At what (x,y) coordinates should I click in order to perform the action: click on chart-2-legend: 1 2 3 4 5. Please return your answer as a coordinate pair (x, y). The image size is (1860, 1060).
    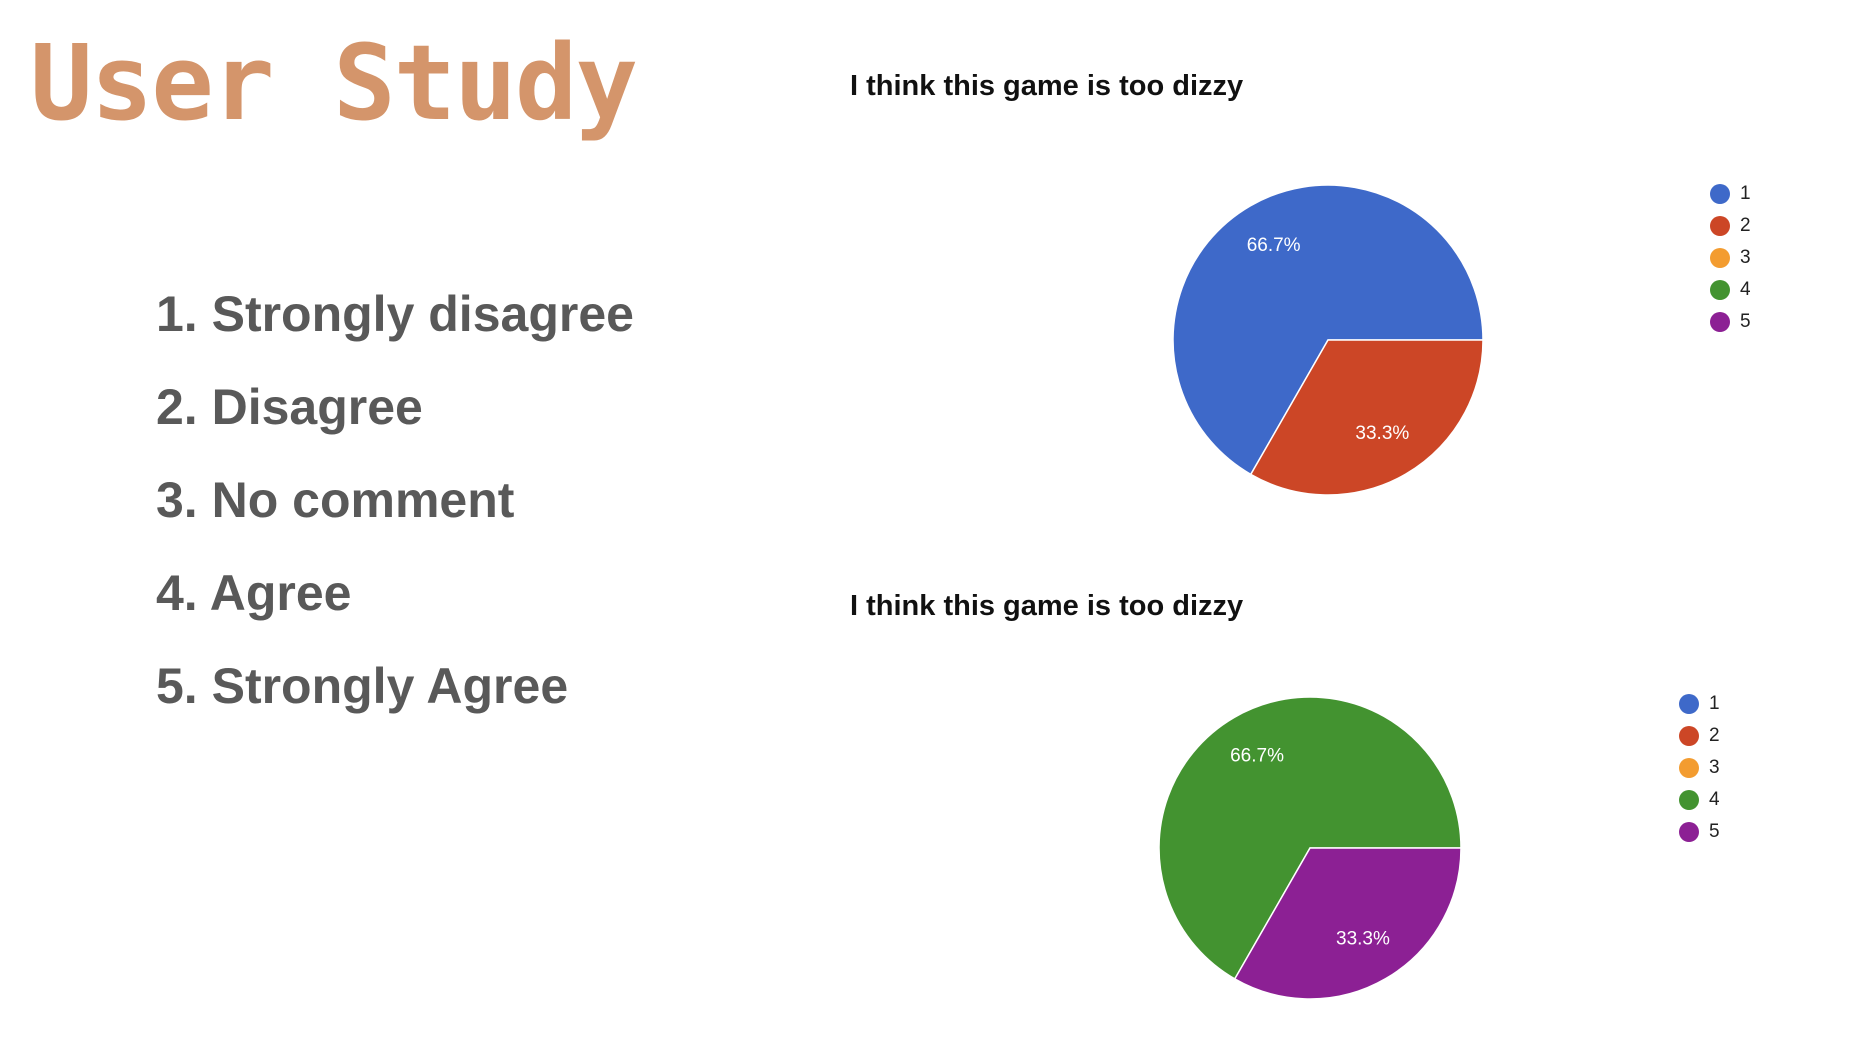
    Looking at the image, I should click on (1699, 768).